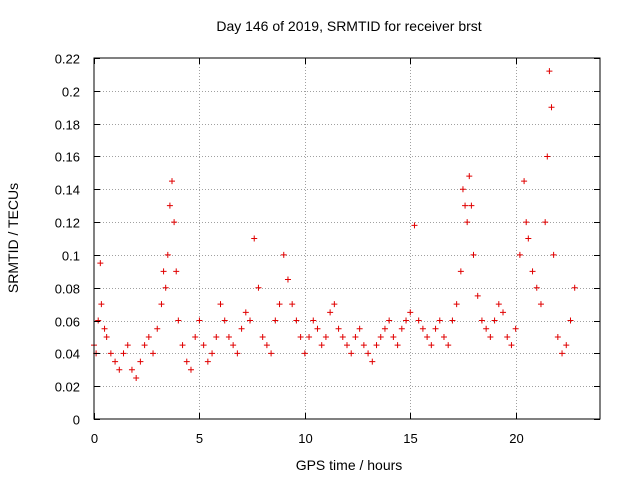 The image size is (640, 480). Describe the element at coordinates (76, 420) in the screenshot. I see `y-tick-label: 0` at that location.